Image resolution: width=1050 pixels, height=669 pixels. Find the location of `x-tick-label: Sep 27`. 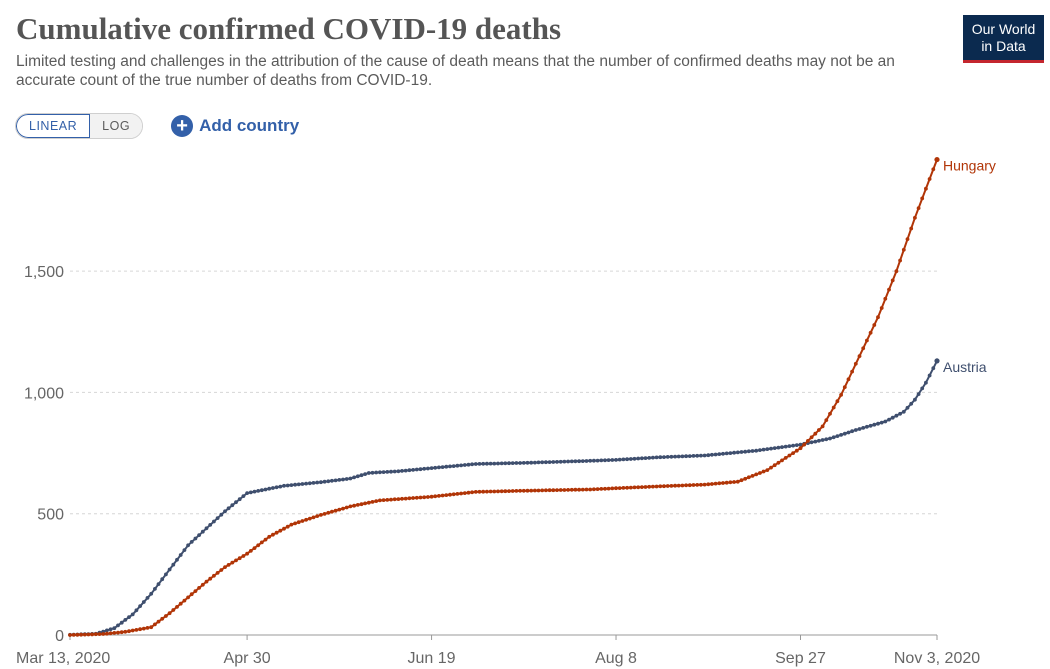

x-tick-label: Sep 27 is located at coordinates (800, 658).